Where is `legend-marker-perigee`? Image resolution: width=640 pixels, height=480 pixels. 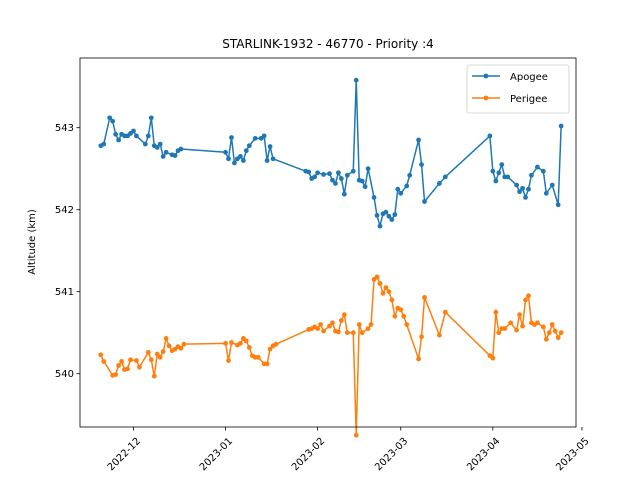 legend-marker-perigee is located at coordinates (486, 98).